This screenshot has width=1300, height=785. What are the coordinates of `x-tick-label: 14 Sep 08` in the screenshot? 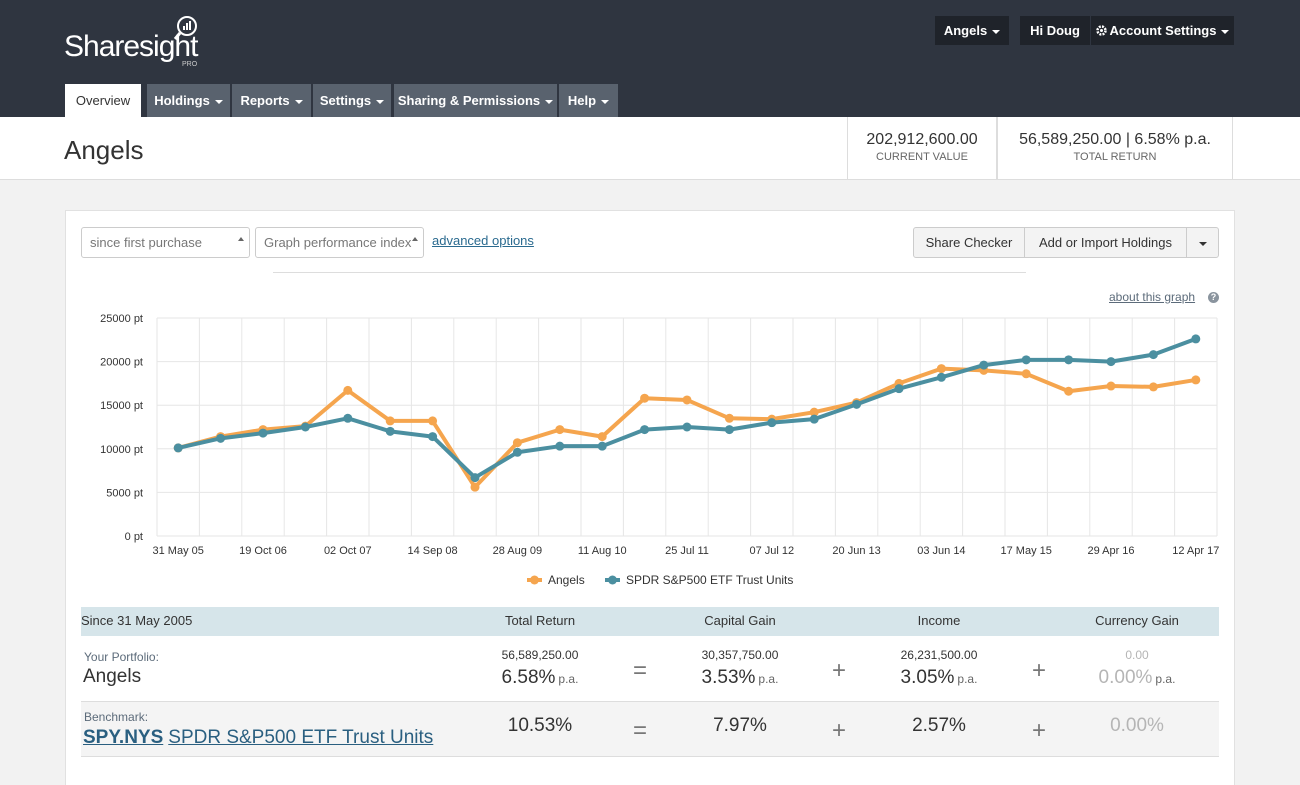 It's located at (433, 551).